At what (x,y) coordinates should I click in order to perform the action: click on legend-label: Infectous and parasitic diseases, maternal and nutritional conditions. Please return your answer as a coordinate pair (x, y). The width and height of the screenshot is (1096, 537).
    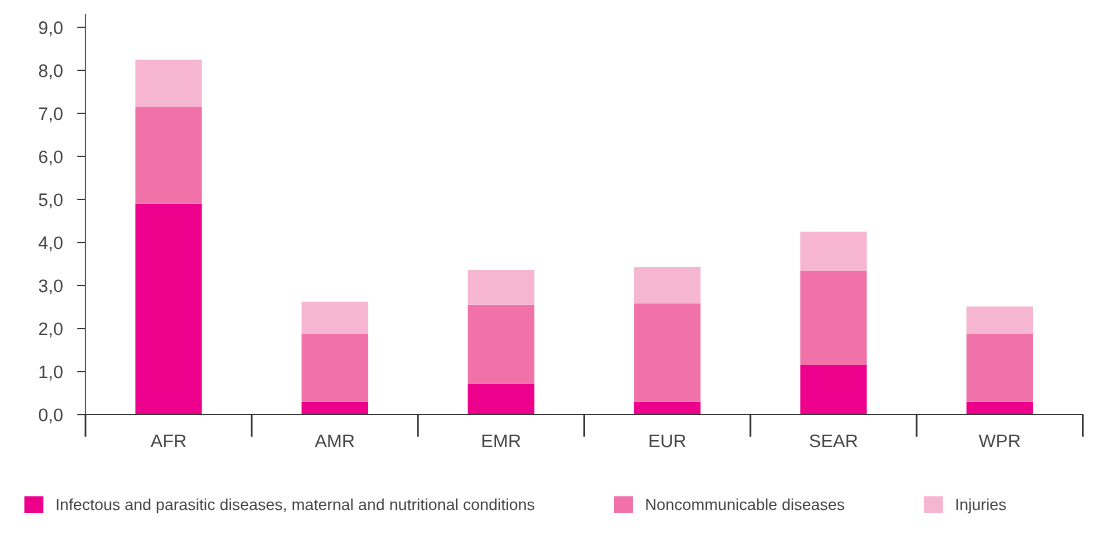
    Looking at the image, I should click on (295, 506).